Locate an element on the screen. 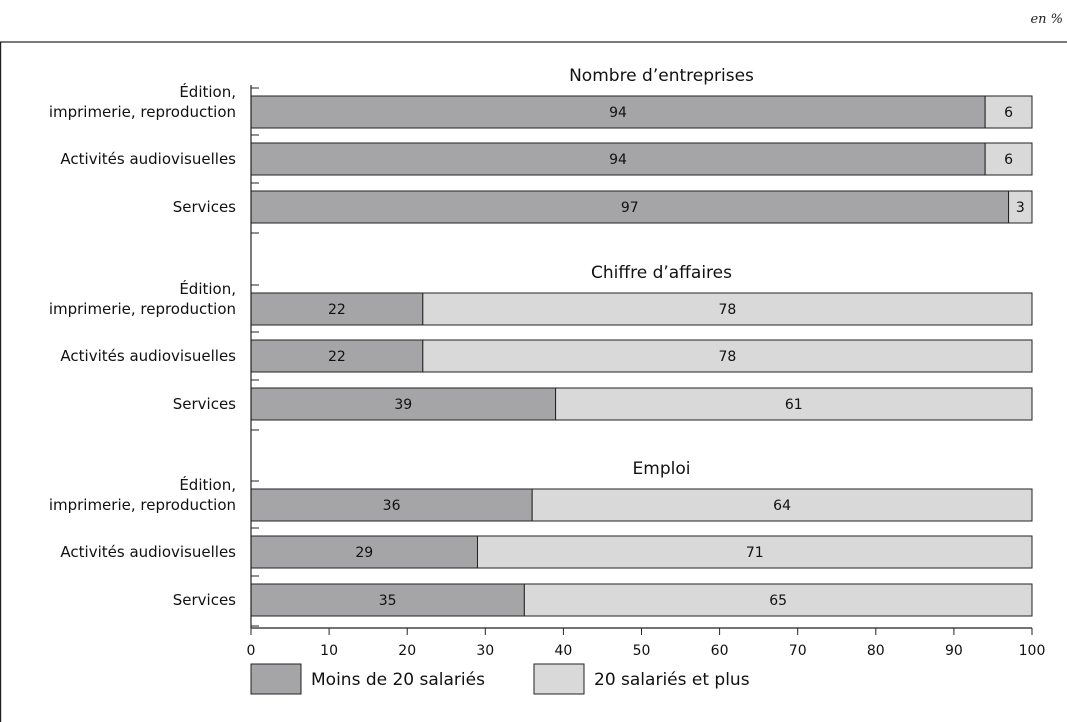  unit-label: en % is located at coordinates (1046, 19).